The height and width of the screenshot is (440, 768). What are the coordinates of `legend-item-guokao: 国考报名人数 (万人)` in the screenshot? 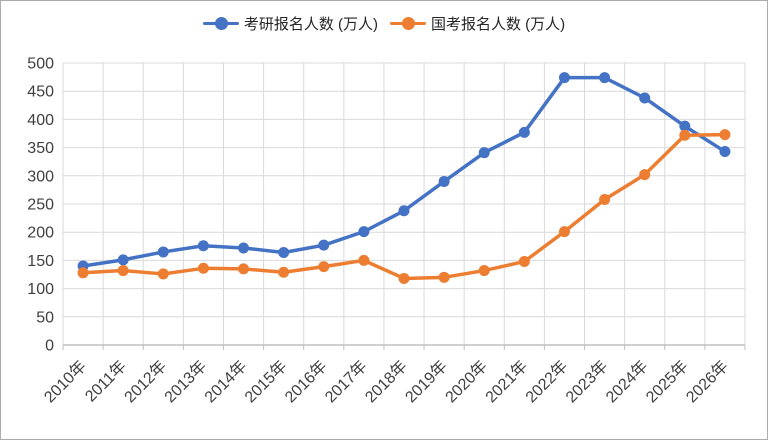 It's located at (477, 23).